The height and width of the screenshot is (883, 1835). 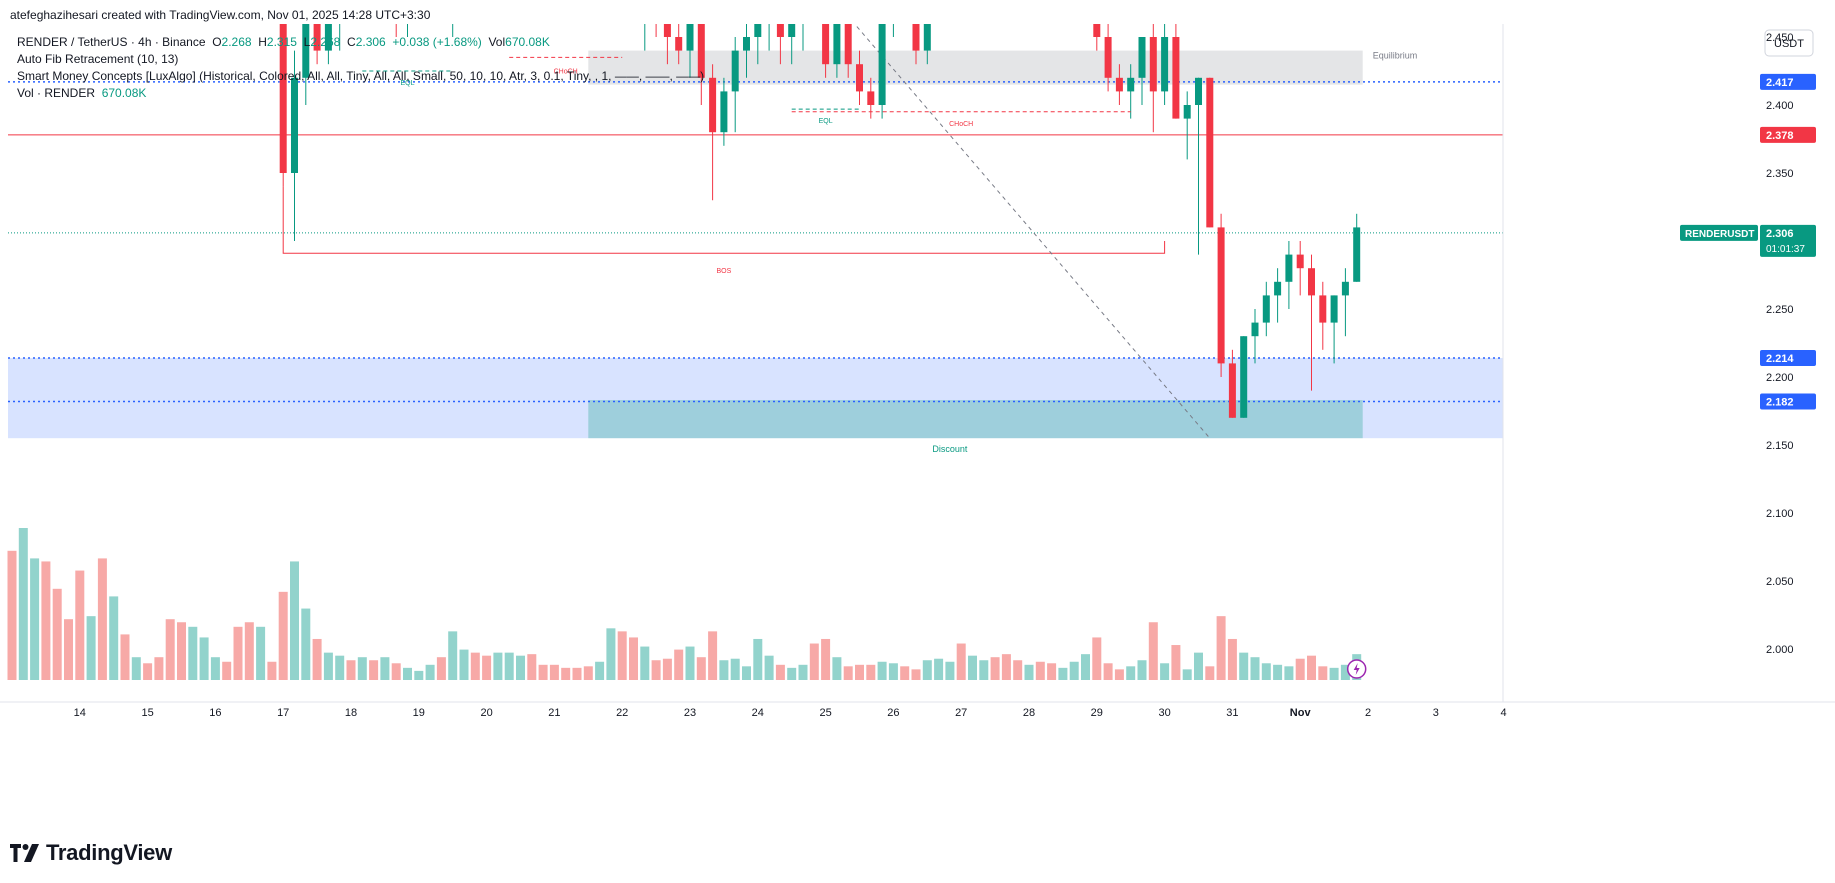 I want to click on structure-label-3: EQL, so click(x=407, y=83).